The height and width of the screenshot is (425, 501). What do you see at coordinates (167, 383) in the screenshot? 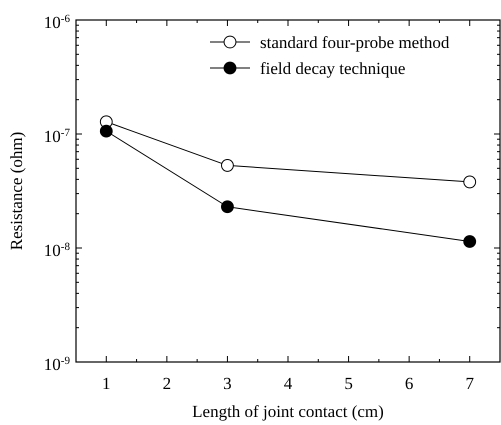
I see `x-tick-label: 2` at bounding box center [167, 383].